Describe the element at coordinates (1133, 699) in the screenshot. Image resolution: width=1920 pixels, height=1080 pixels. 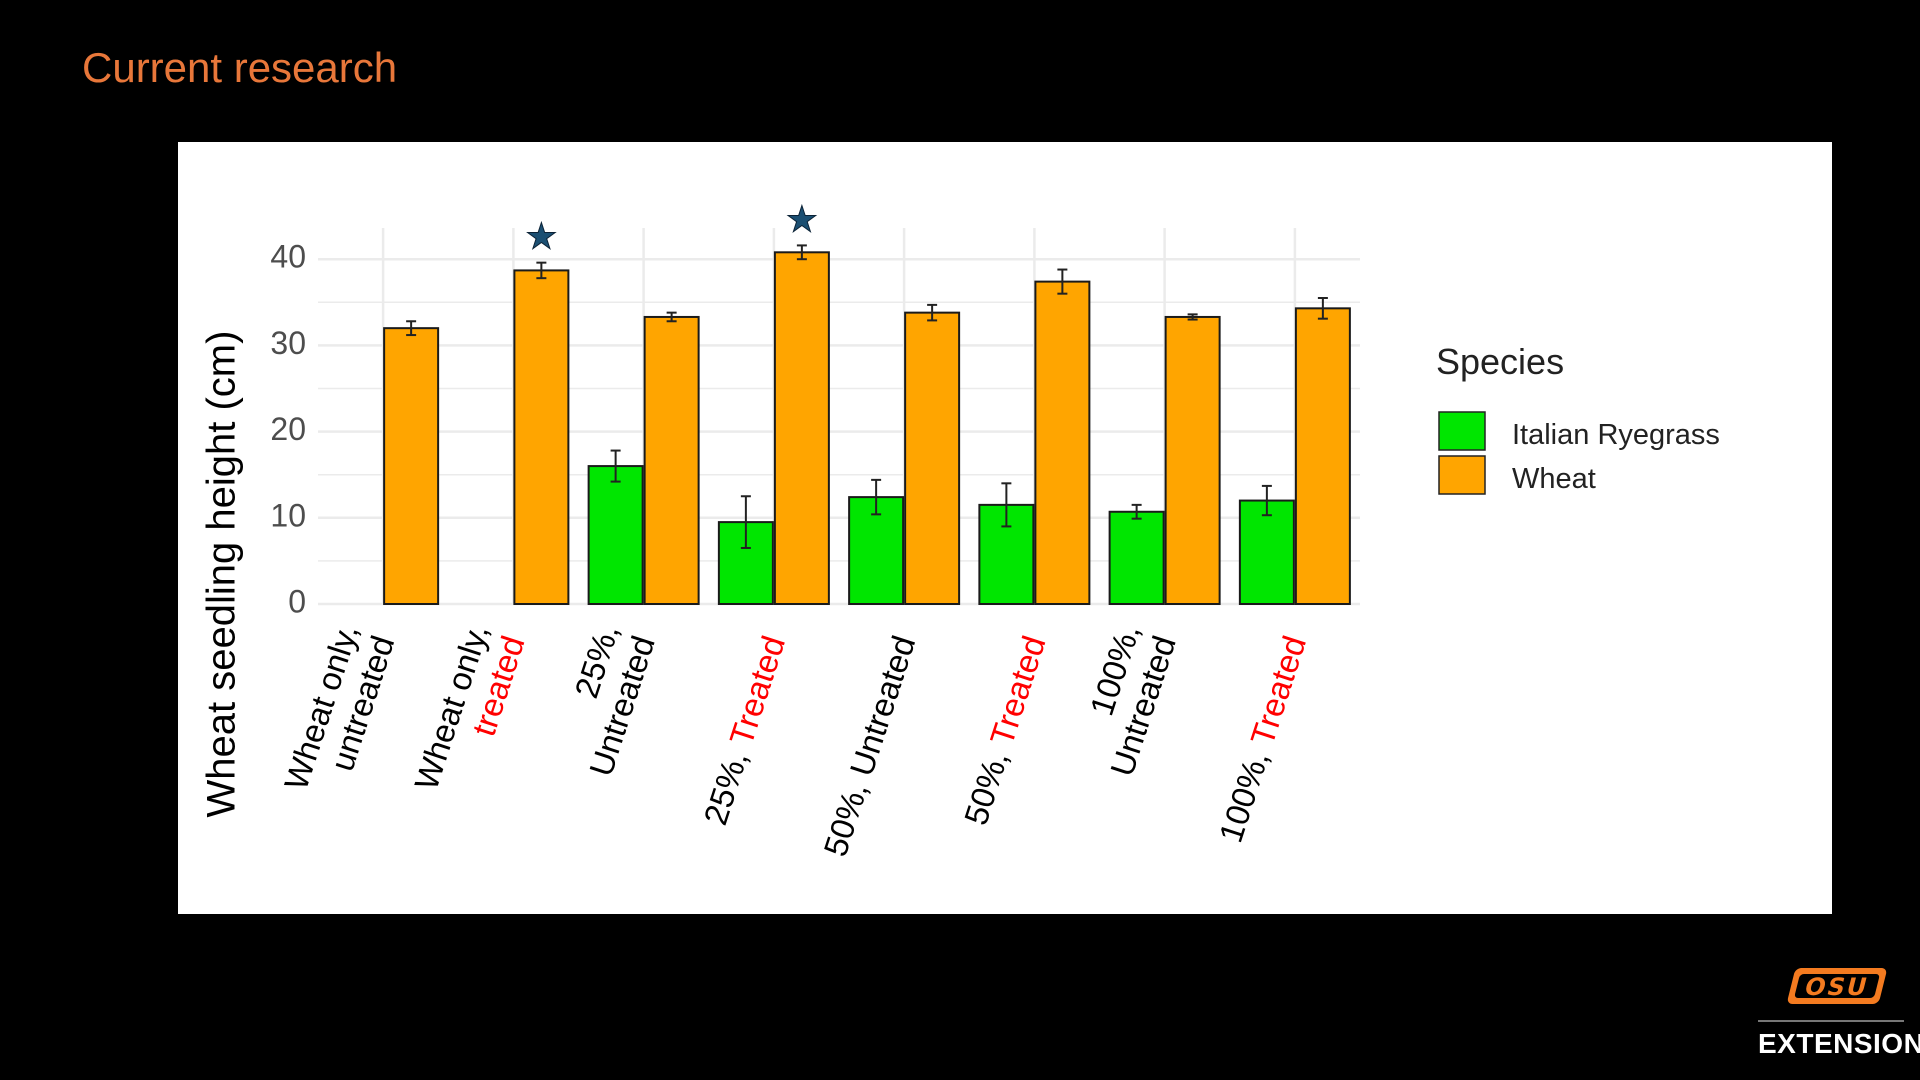
I see `x-label-group: 100%,Untreated` at that location.